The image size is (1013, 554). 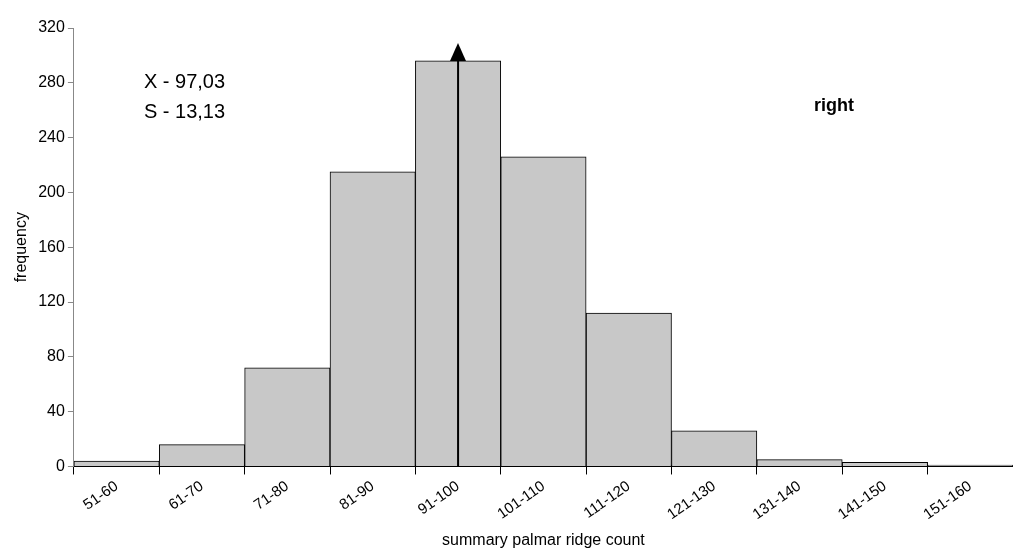 I want to click on y-tick-label: 0, so click(x=60, y=465).